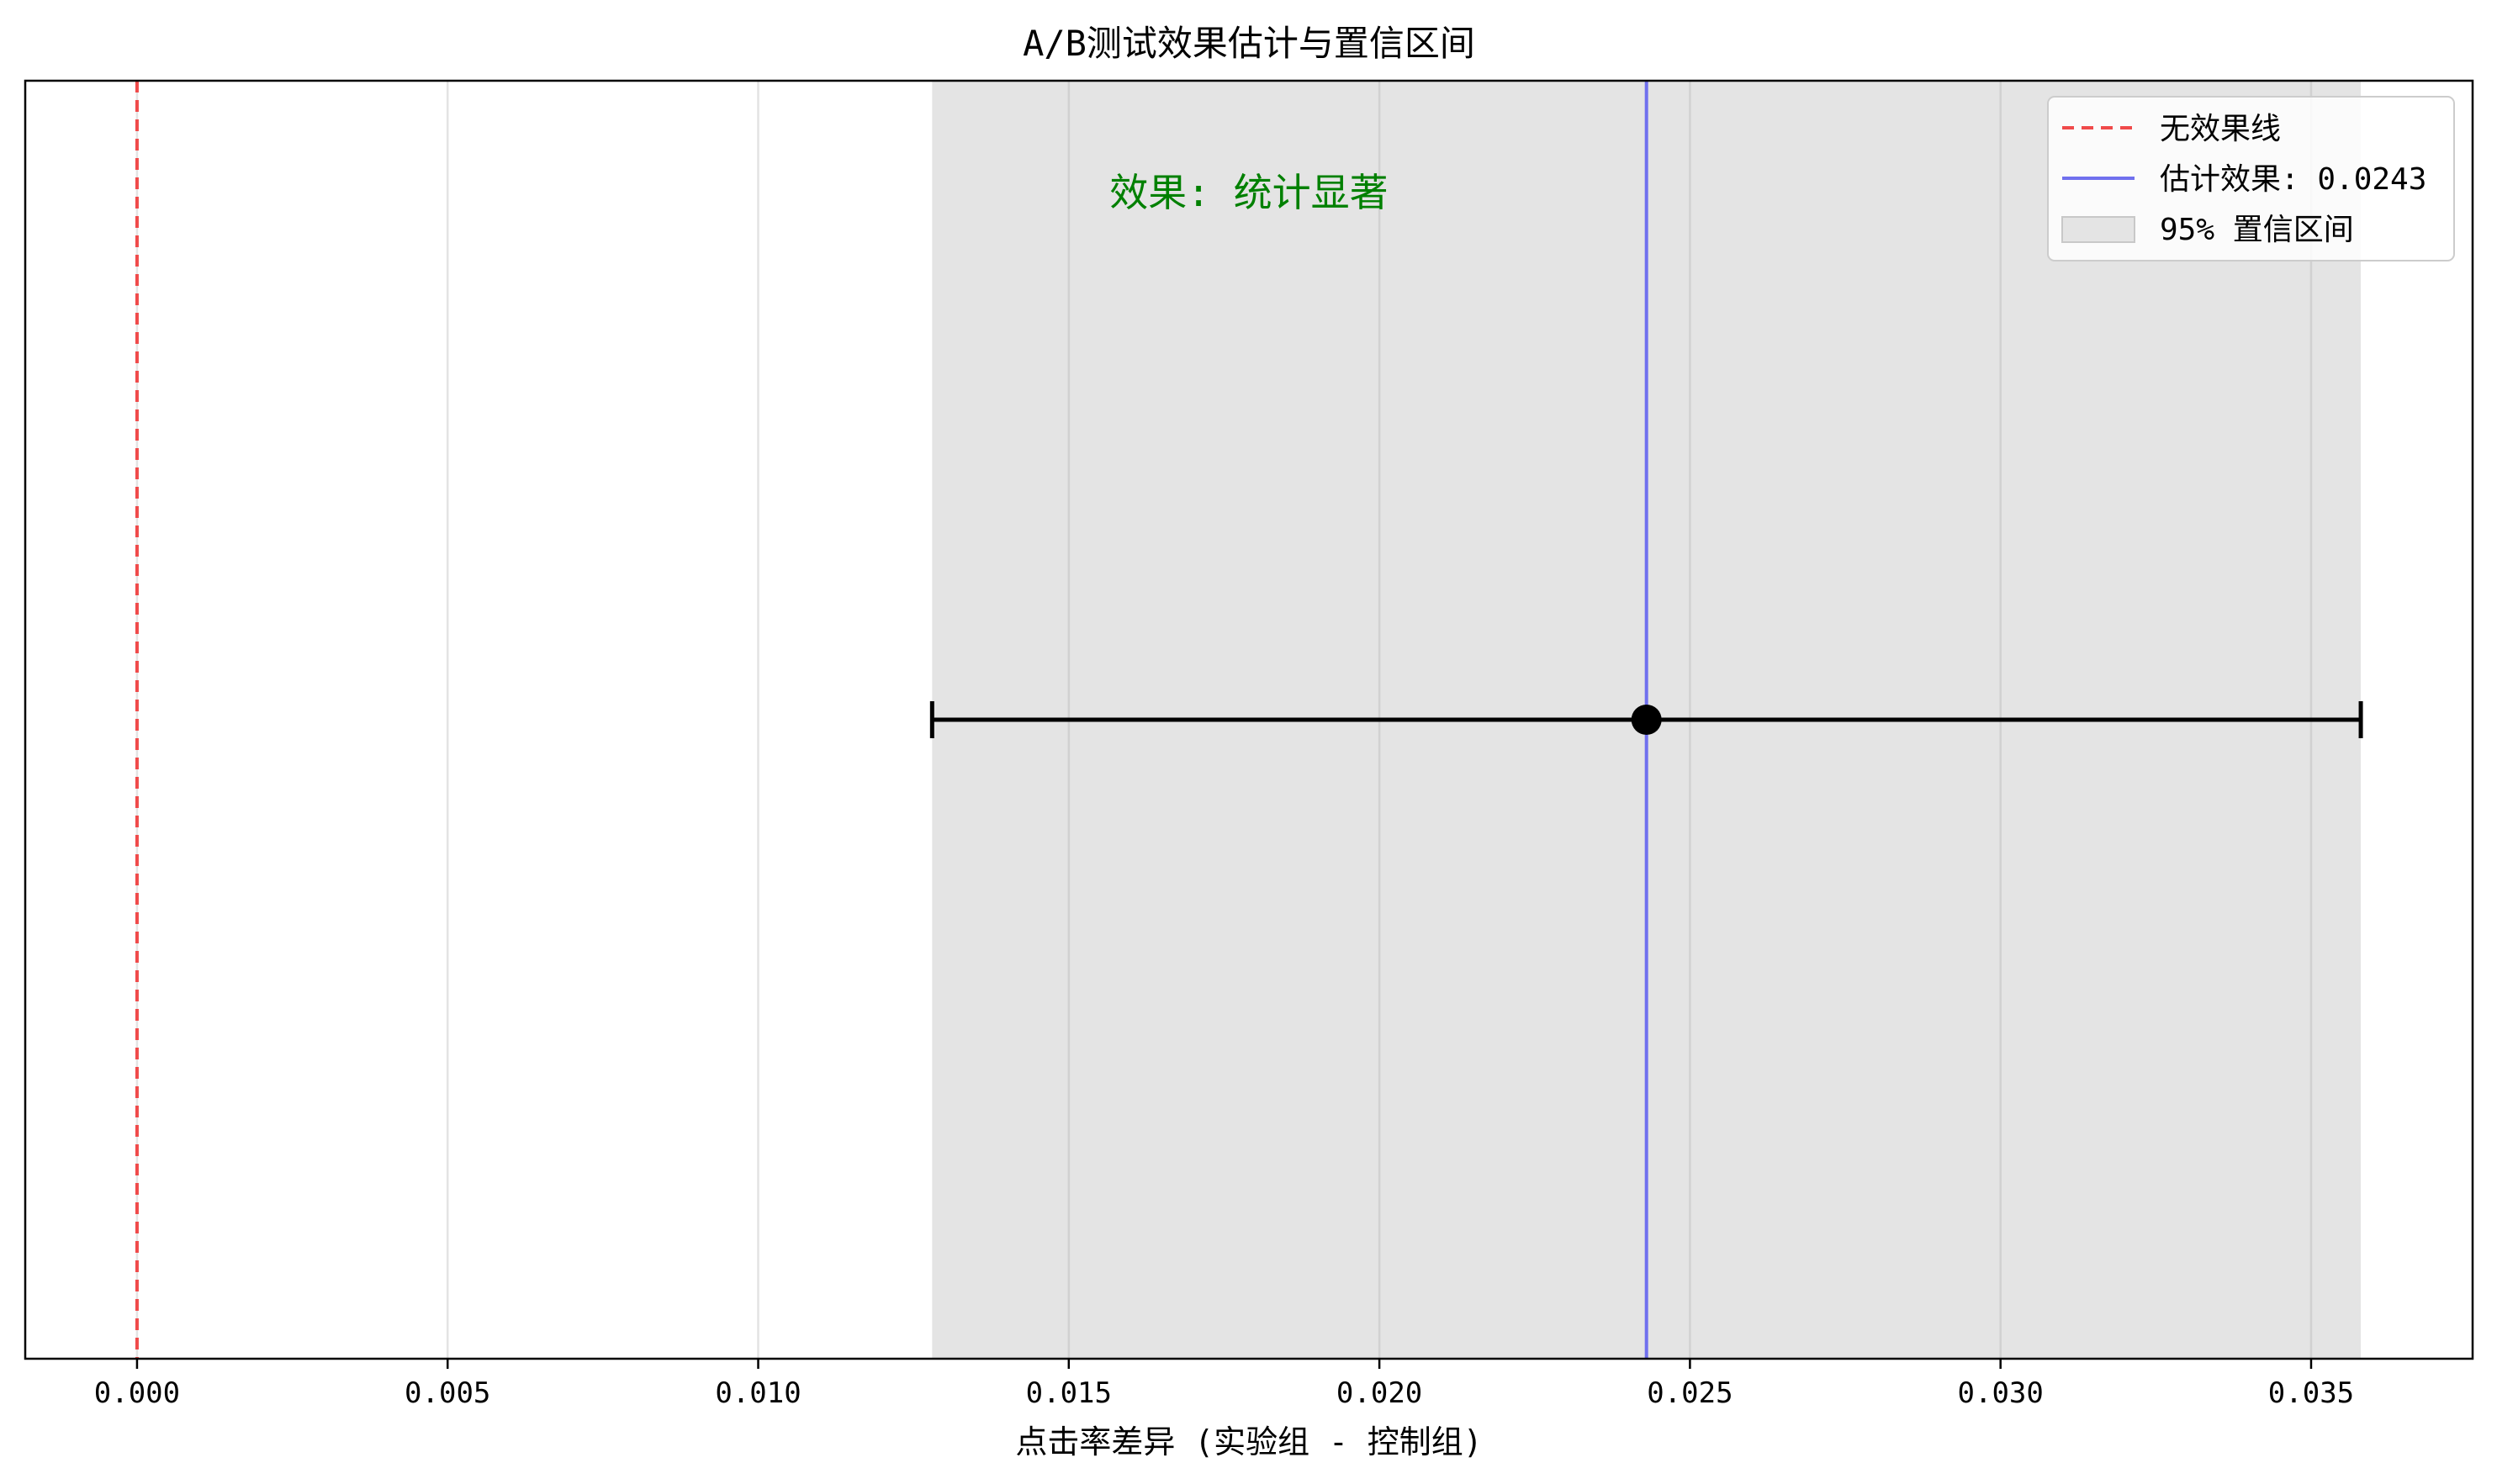 Image resolution: width=2497 pixels, height=1484 pixels. What do you see at coordinates (1647, 720) in the screenshot?
I see `estimate-point` at bounding box center [1647, 720].